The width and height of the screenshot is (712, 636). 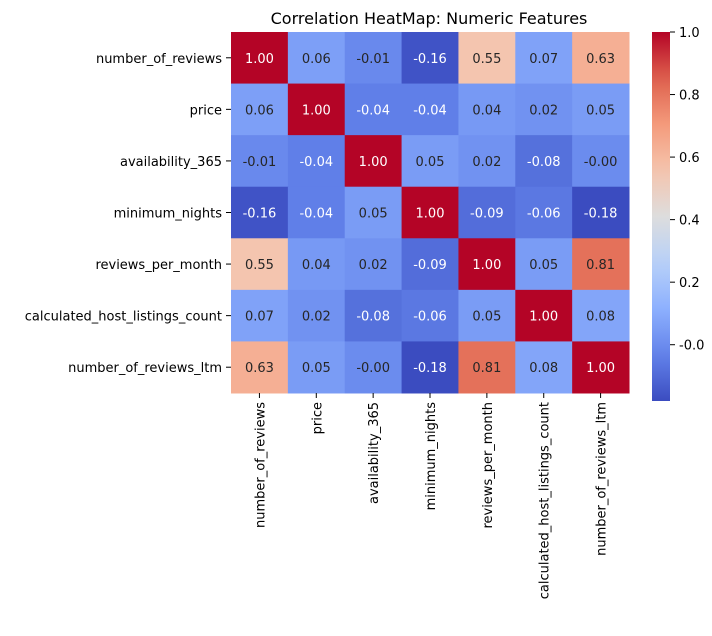 I want to click on cell-value-label: -0.06, so click(x=430, y=317).